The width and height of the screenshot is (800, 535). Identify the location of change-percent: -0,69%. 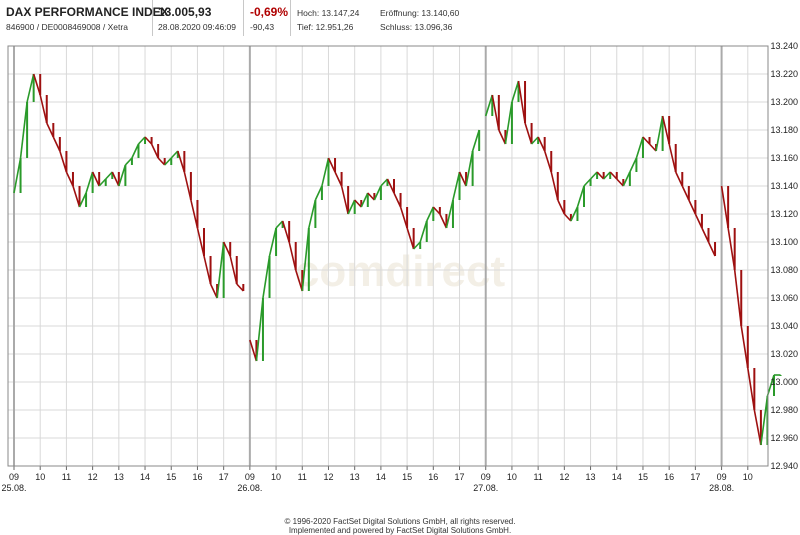
(269, 12).